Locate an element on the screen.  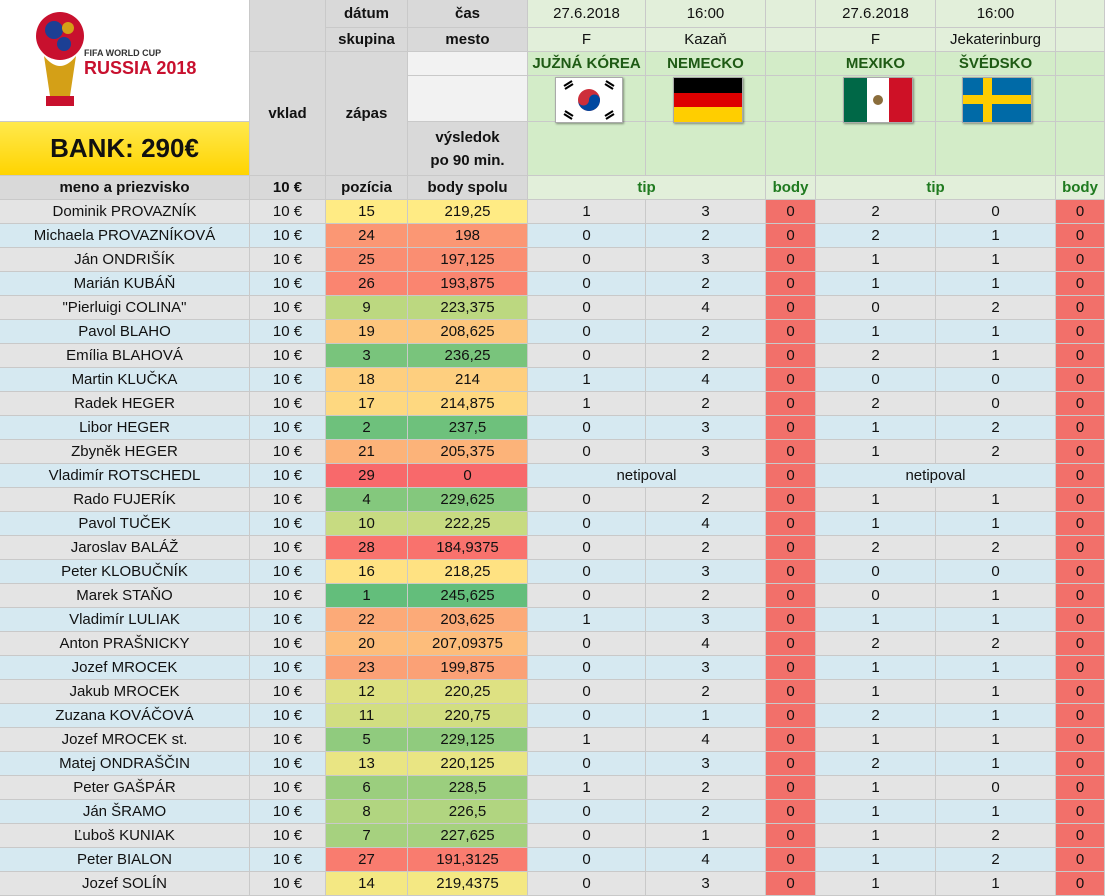
match2-tip-home: 0 is located at coordinates (876, 572).